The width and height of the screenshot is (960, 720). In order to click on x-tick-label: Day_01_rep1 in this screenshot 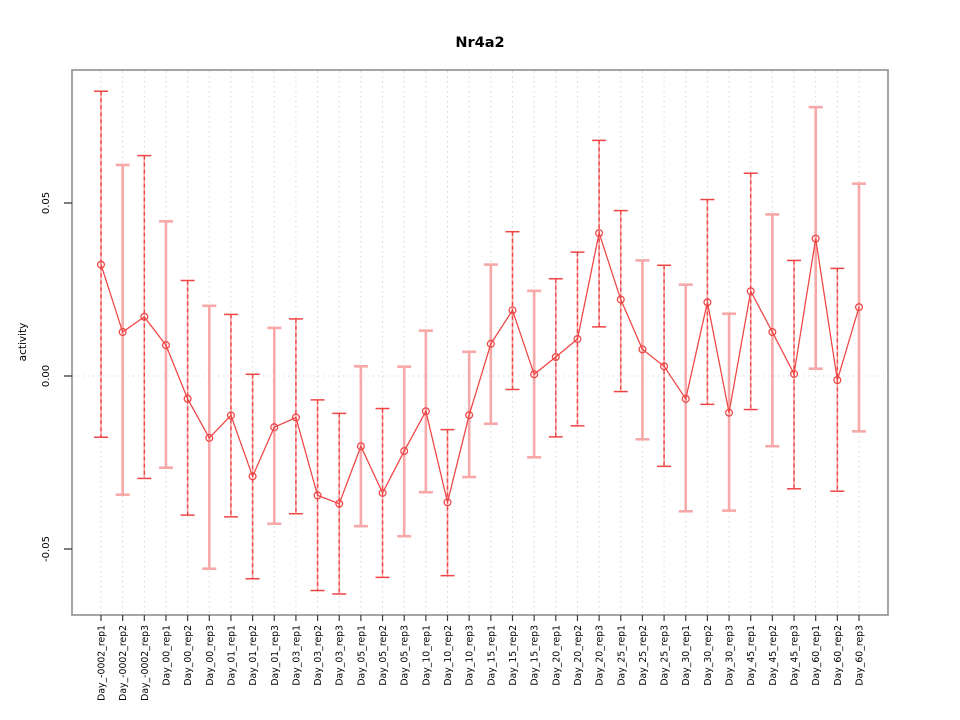, I will do `click(231, 655)`.